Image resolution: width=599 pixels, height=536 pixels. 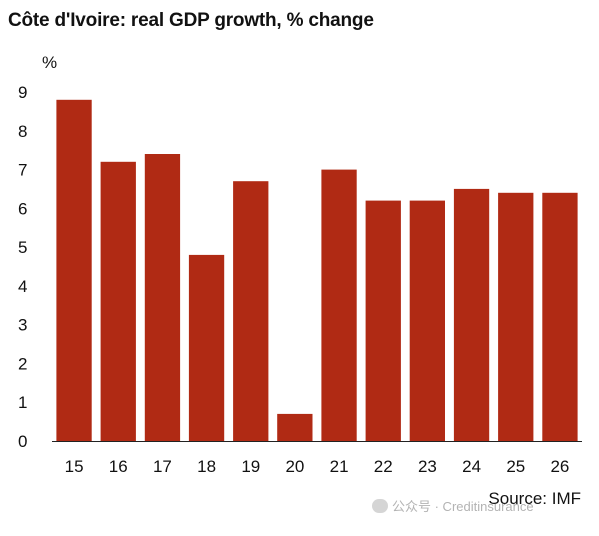 What do you see at coordinates (206, 466) in the screenshot?
I see `x-tick-label: 18` at bounding box center [206, 466].